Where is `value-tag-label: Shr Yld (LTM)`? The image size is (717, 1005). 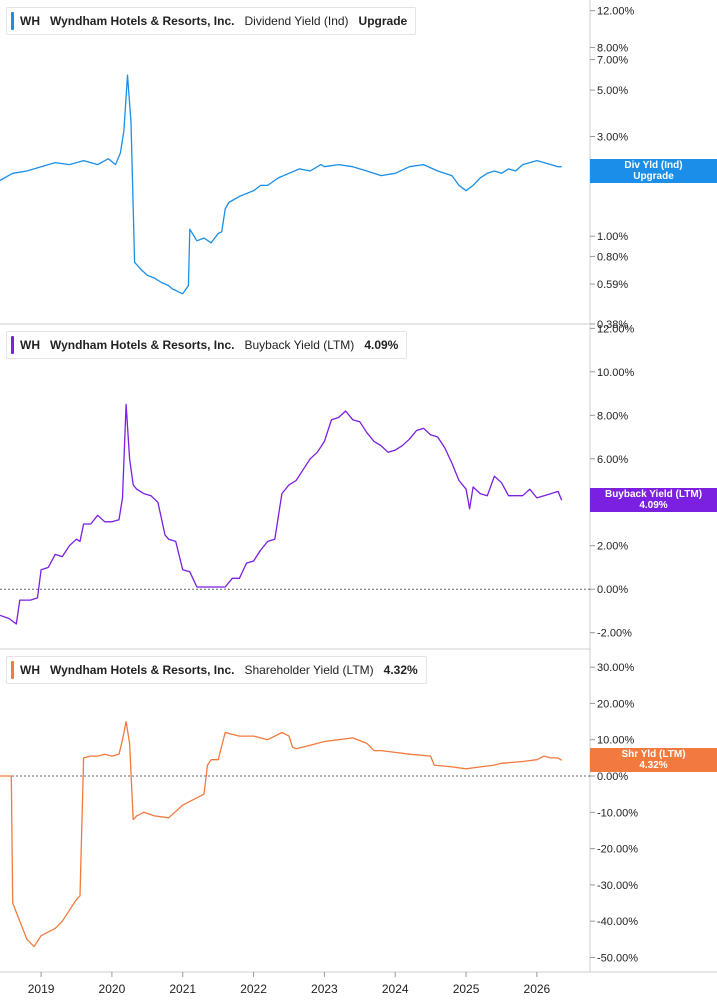 value-tag-label: Shr Yld (LTM) is located at coordinates (653, 755).